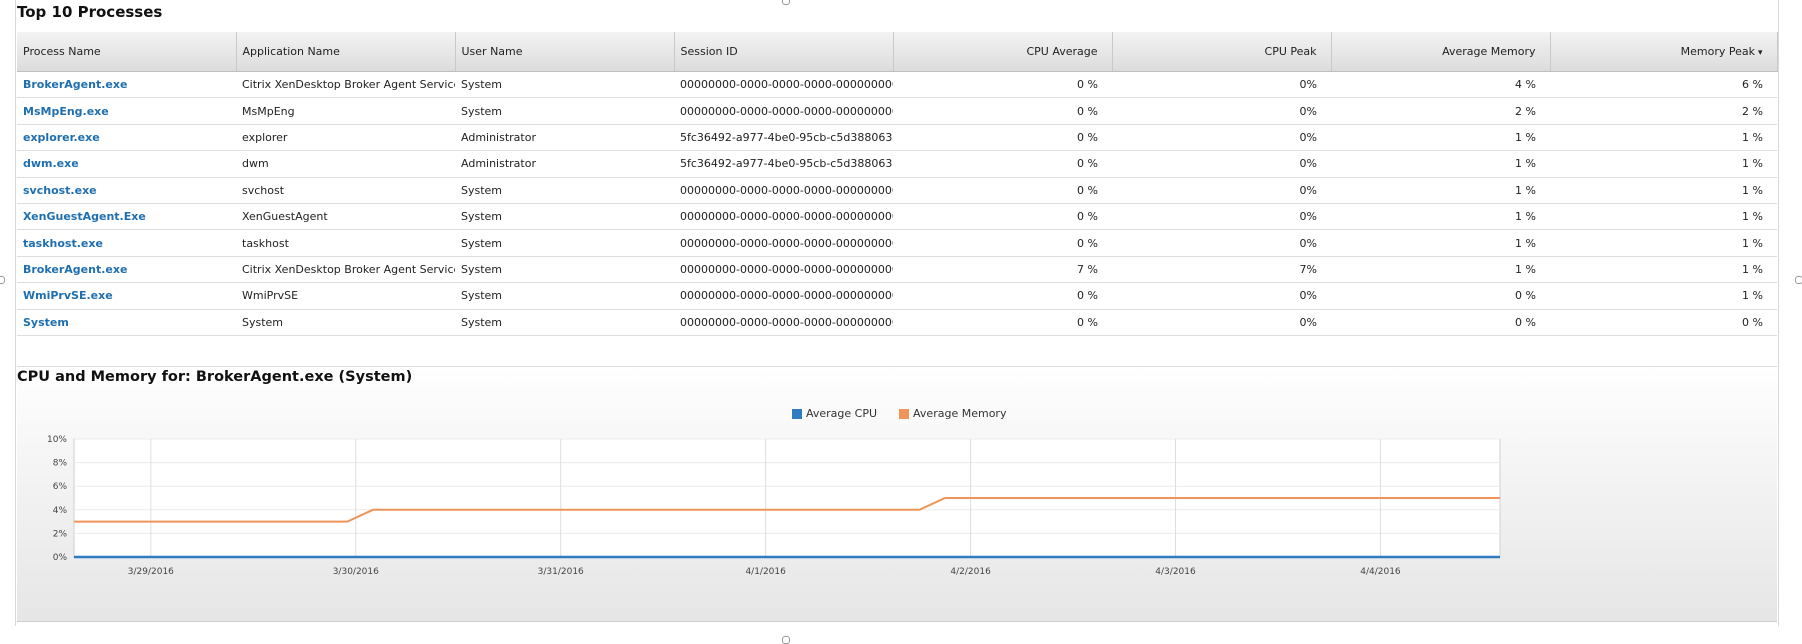 Image resolution: width=1802 pixels, height=644 pixels. Describe the element at coordinates (151, 572) in the screenshot. I see `x-tick-label: 3/29/2016` at that location.